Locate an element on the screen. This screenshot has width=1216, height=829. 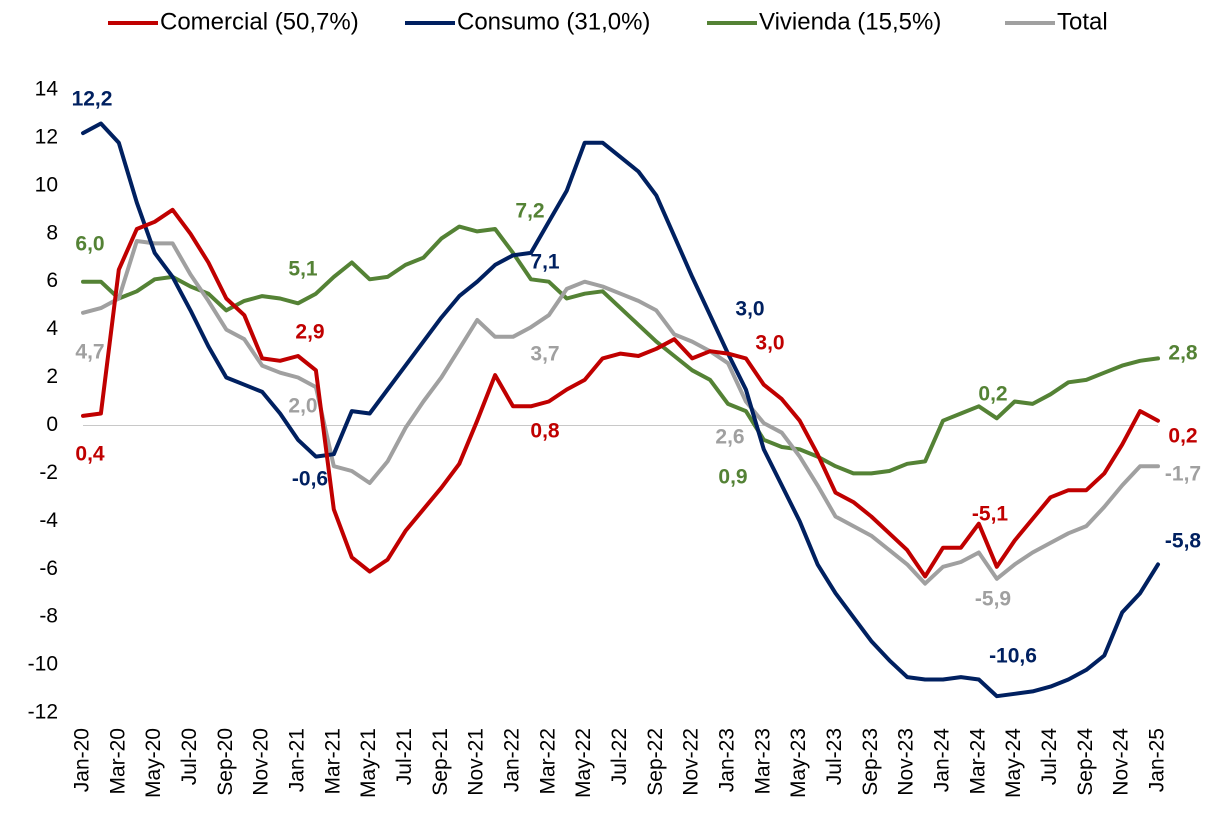
data-label: 7,1 is located at coordinates (545, 262).